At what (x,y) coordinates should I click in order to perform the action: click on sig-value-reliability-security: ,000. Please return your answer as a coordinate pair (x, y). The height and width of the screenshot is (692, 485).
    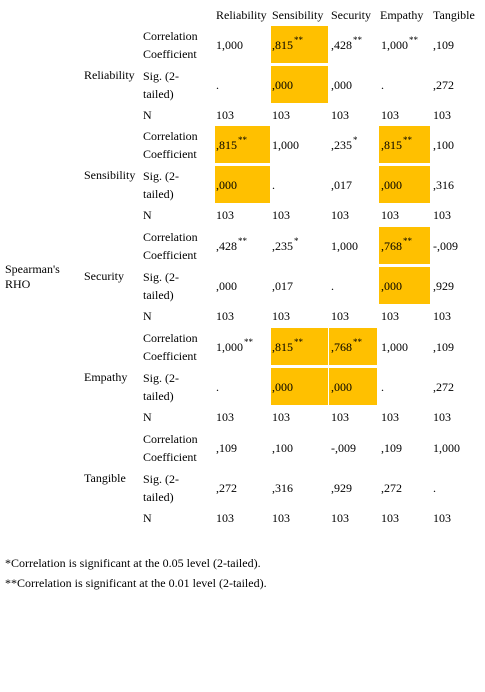
    Looking at the image, I should click on (341, 85).